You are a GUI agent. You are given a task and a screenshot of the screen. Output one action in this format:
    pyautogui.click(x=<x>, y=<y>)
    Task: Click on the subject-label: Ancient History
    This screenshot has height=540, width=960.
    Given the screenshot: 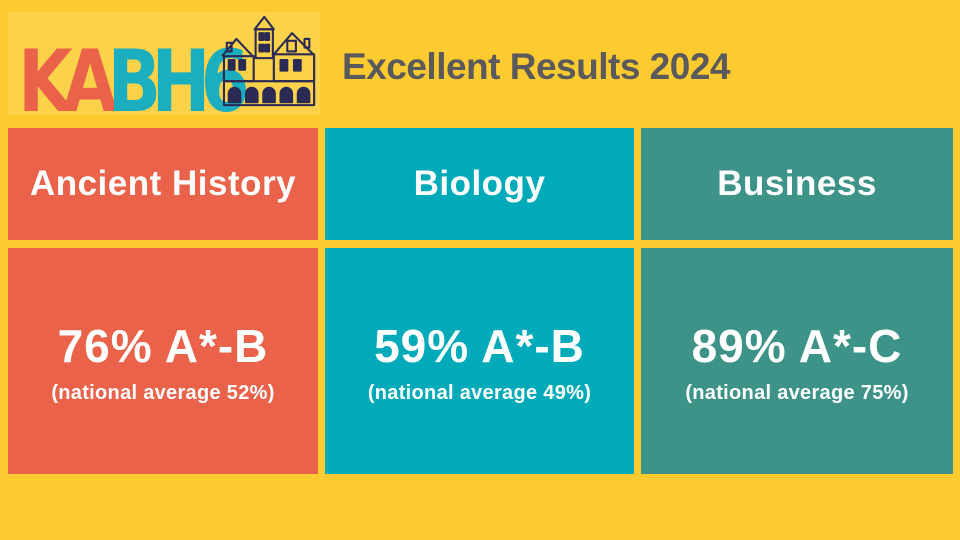 What is the action you would take?
    pyautogui.click(x=163, y=183)
    